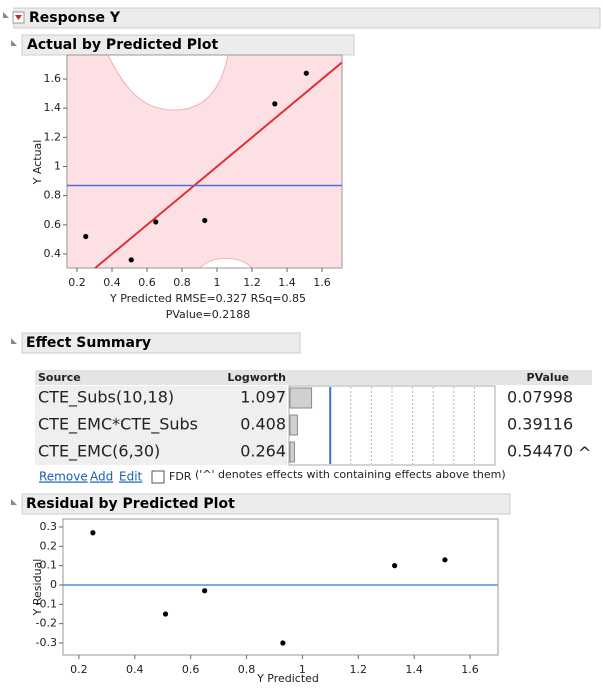  I want to click on y-tick-label: 0.1, so click(49, 565).